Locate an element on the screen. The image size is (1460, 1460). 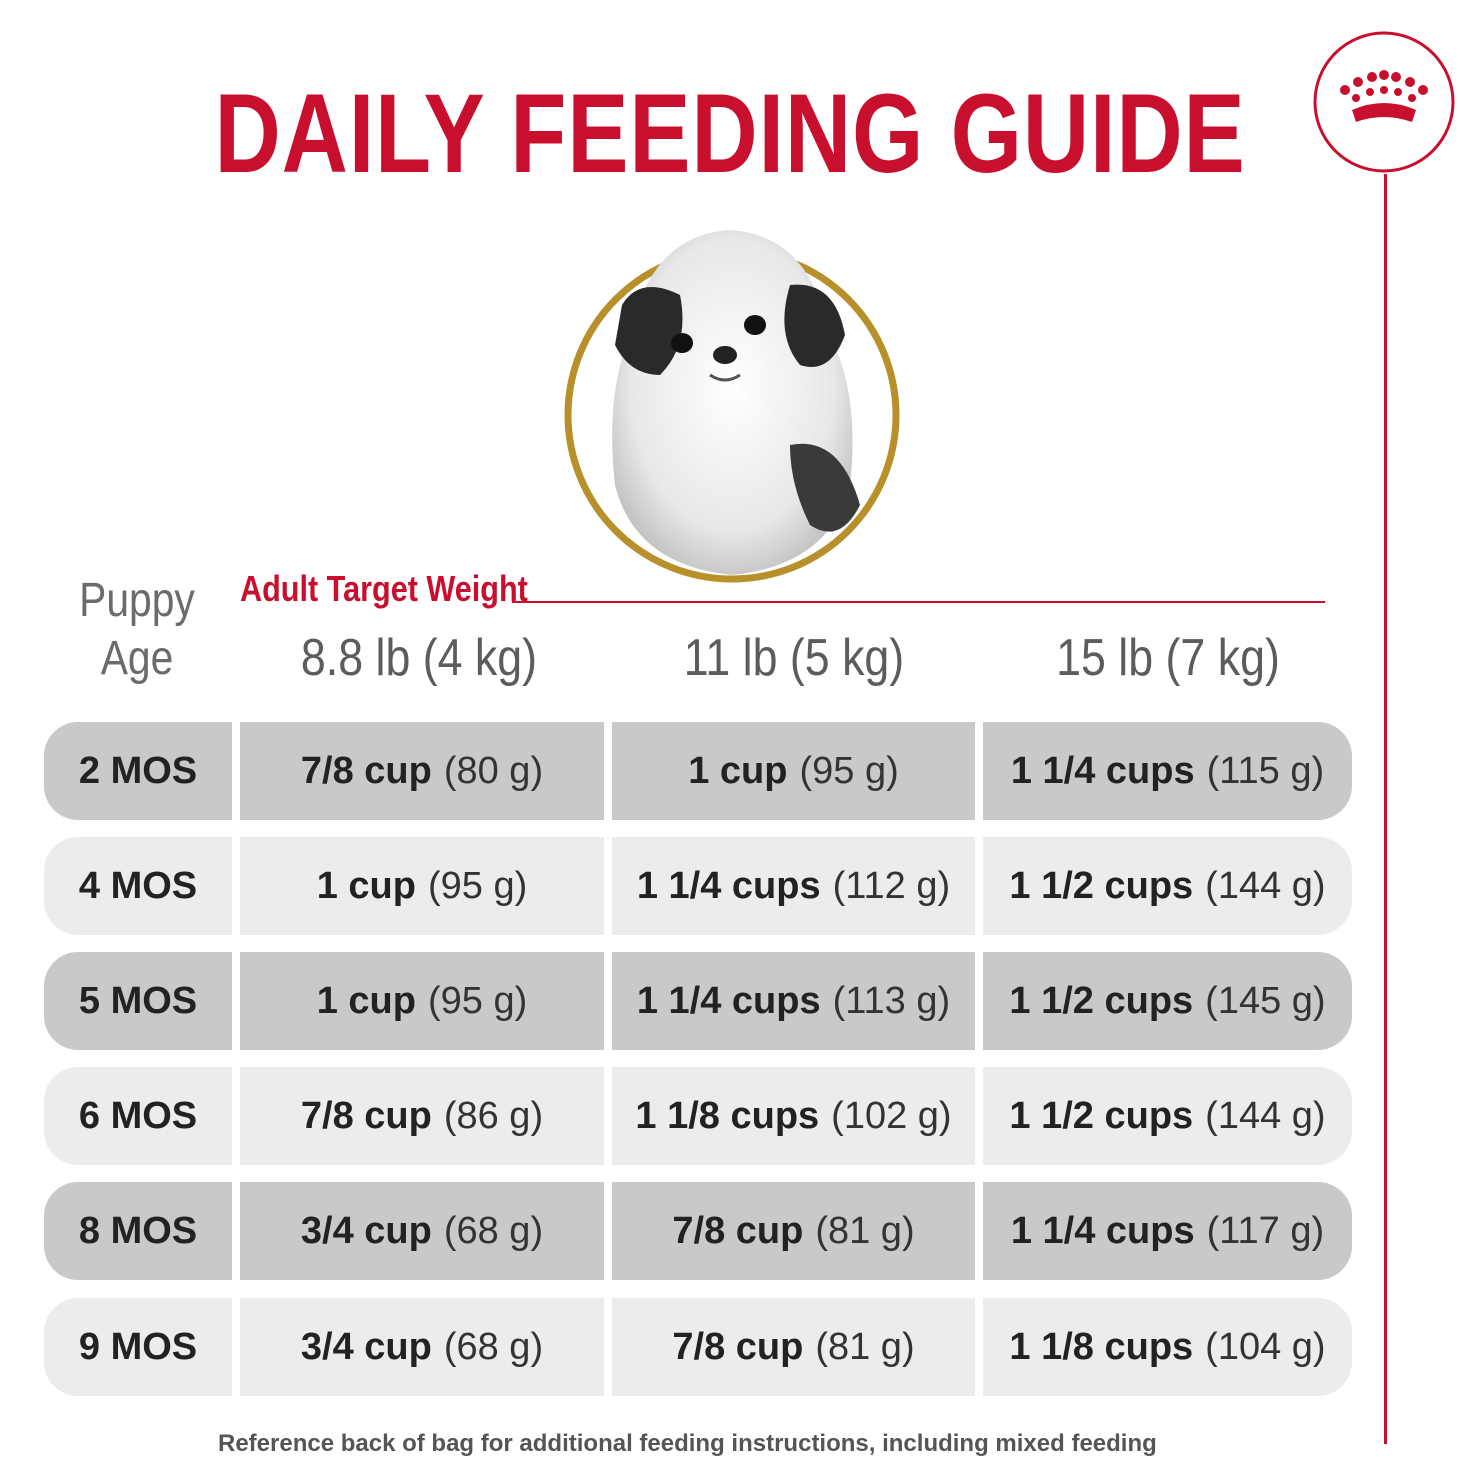
amount-cell: 1 1/4 cups (112 g) is located at coordinates (793, 886).